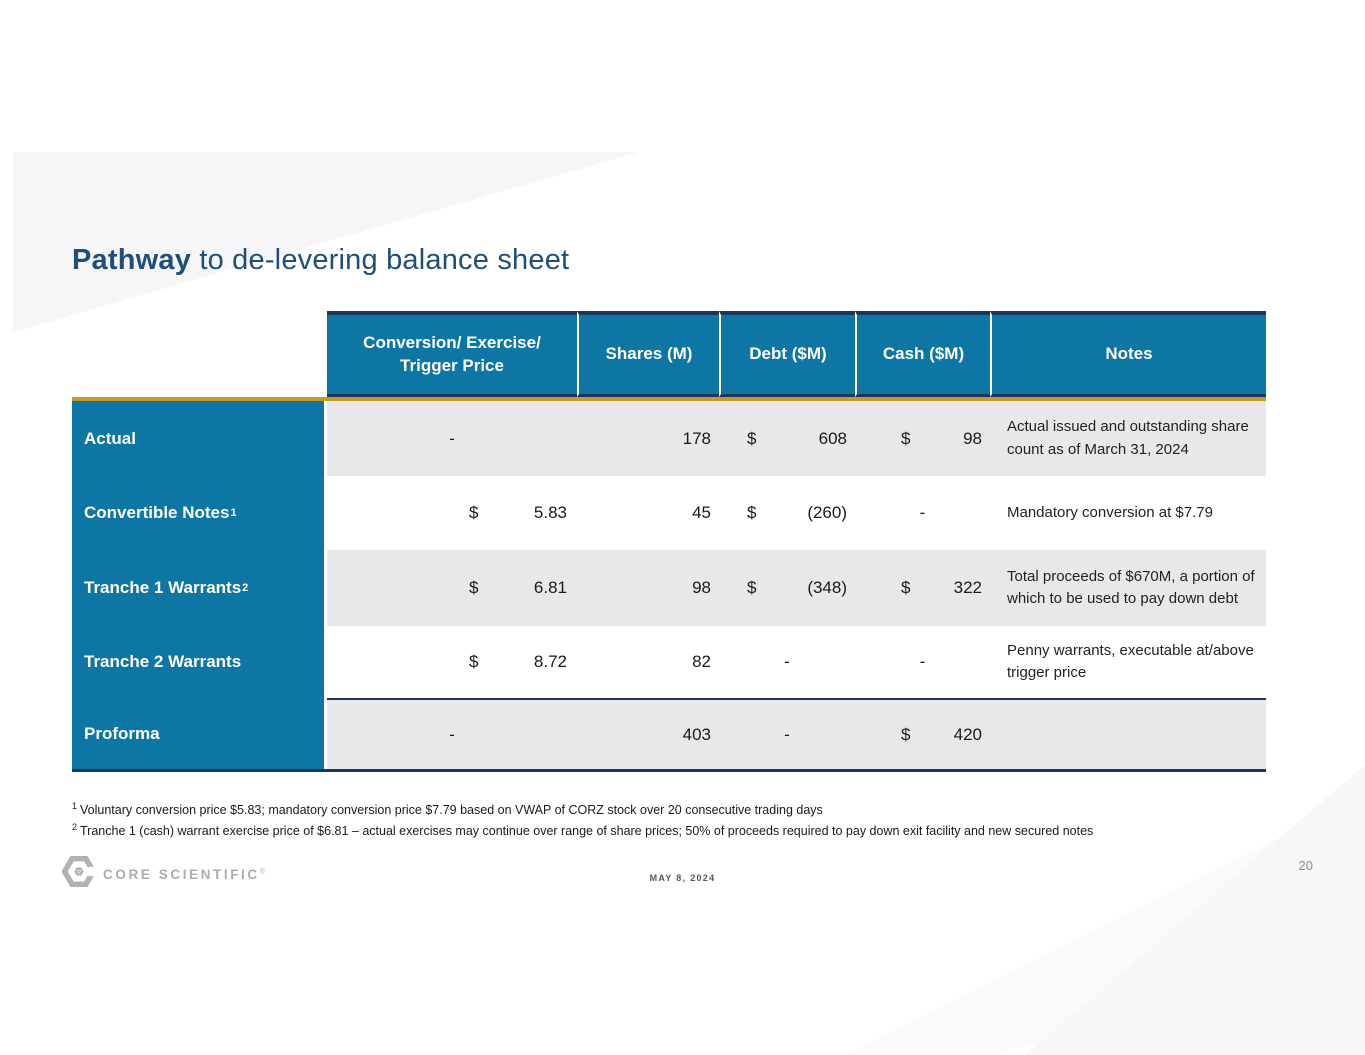 Image resolution: width=1365 pixels, height=1055 pixels. Describe the element at coordinates (1305, 865) in the screenshot. I see `page-number: 20` at that location.